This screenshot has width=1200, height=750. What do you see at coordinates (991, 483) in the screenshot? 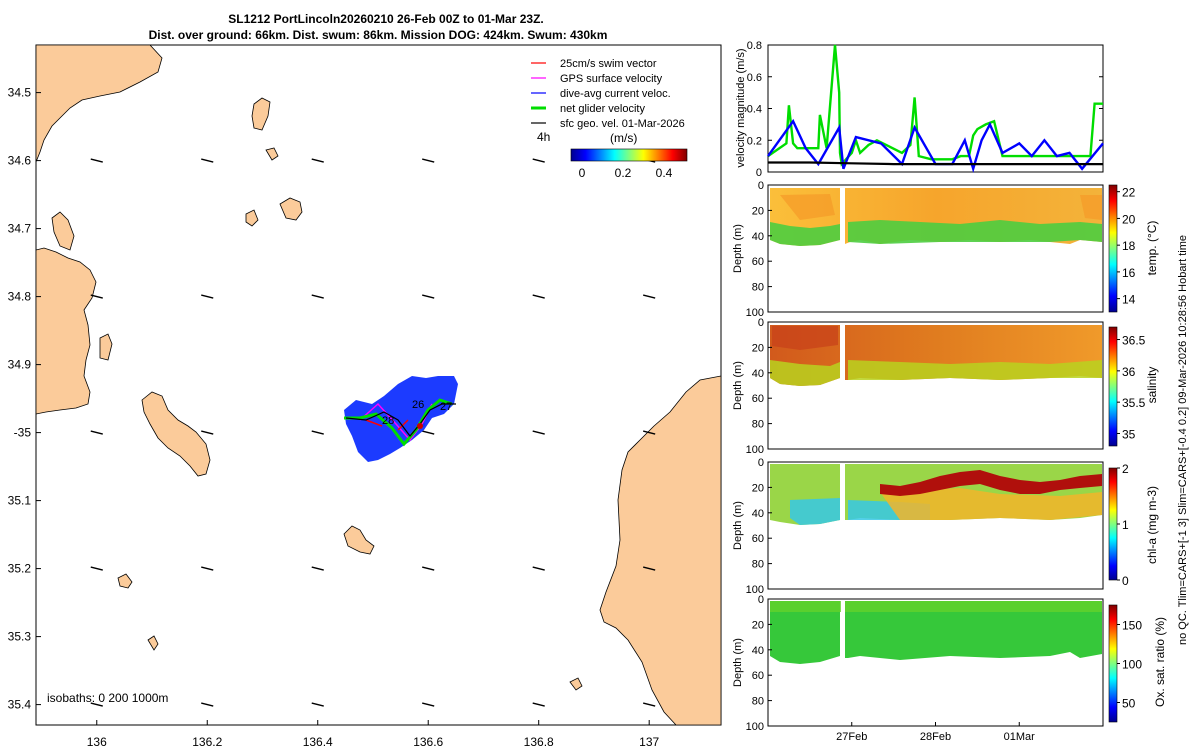
I see `chlorophyll-max-layer` at bounding box center [991, 483].